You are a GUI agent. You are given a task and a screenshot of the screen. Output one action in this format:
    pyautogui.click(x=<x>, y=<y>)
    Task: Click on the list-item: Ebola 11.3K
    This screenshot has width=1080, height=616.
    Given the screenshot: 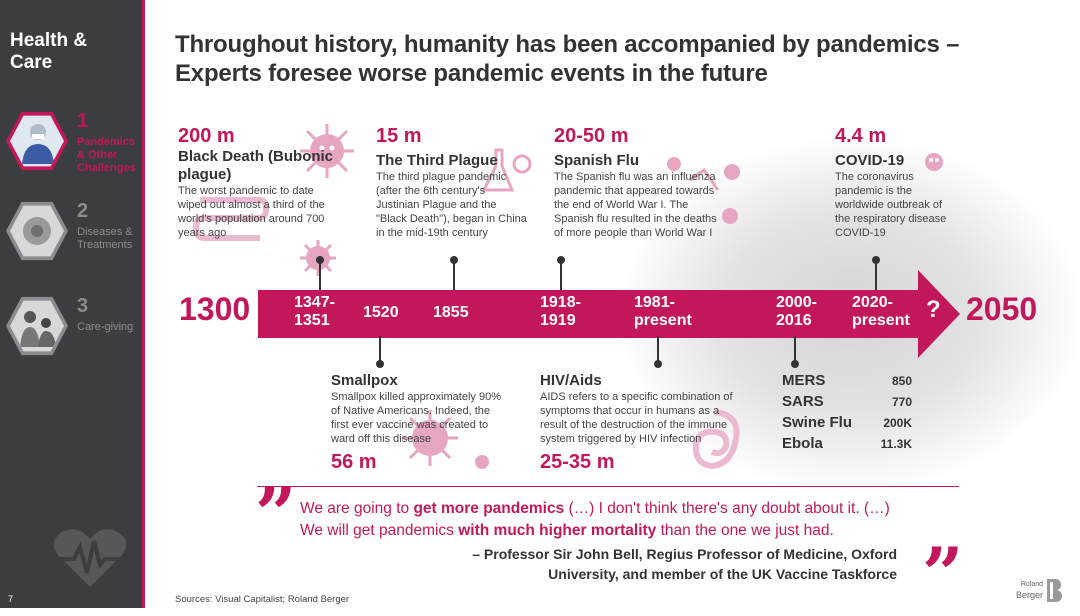 What is the action you would take?
    pyautogui.click(x=847, y=443)
    